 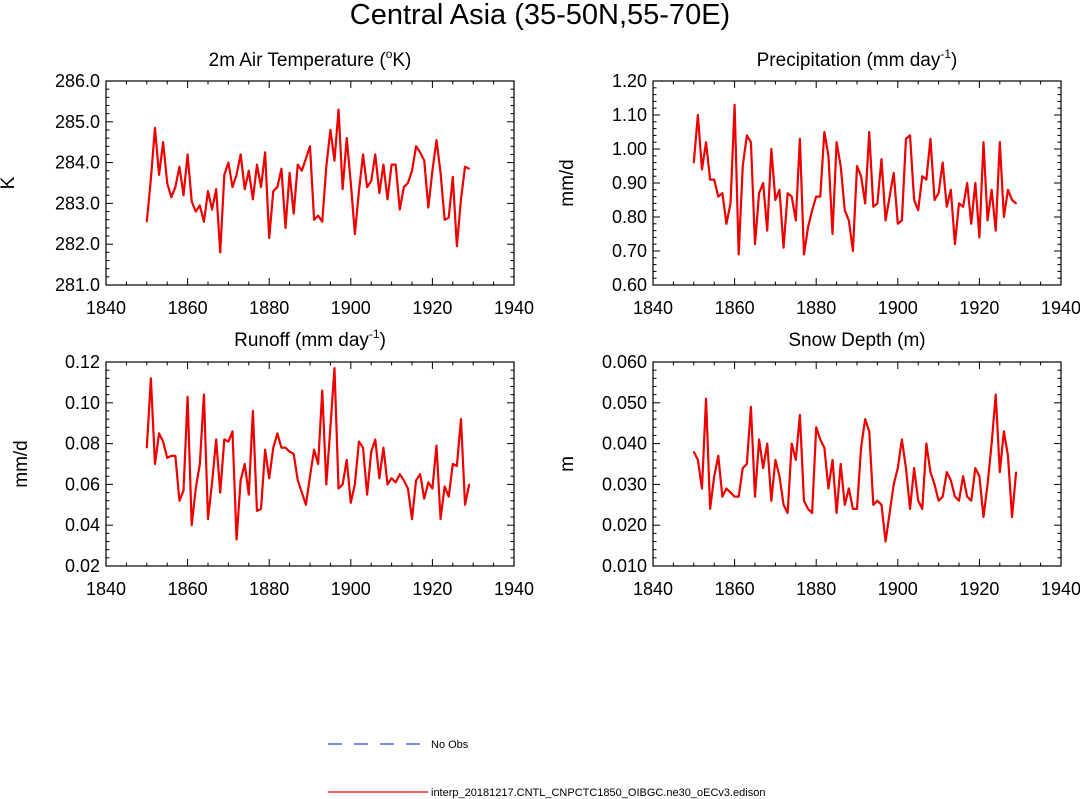 I want to click on x-tick-label: 1940, so click(x=514, y=589).